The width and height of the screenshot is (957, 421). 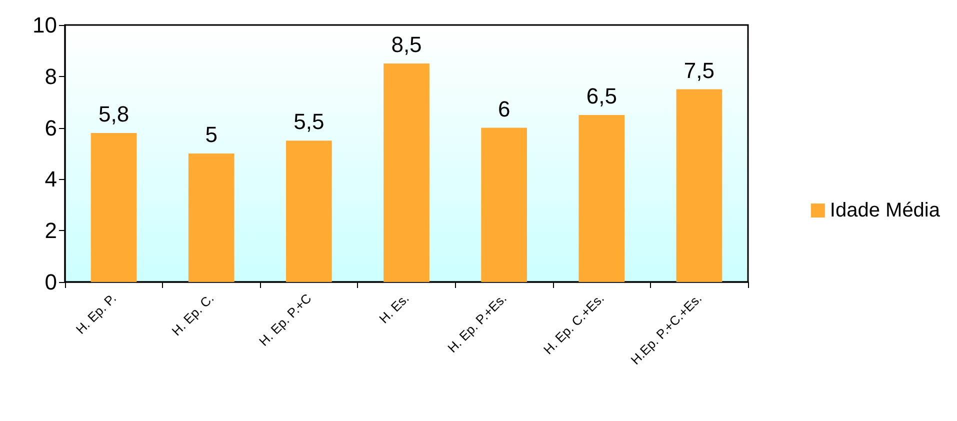 What do you see at coordinates (601, 95) in the screenshot?
I see `data-label: 6,5` at bounding box center [601, 95].